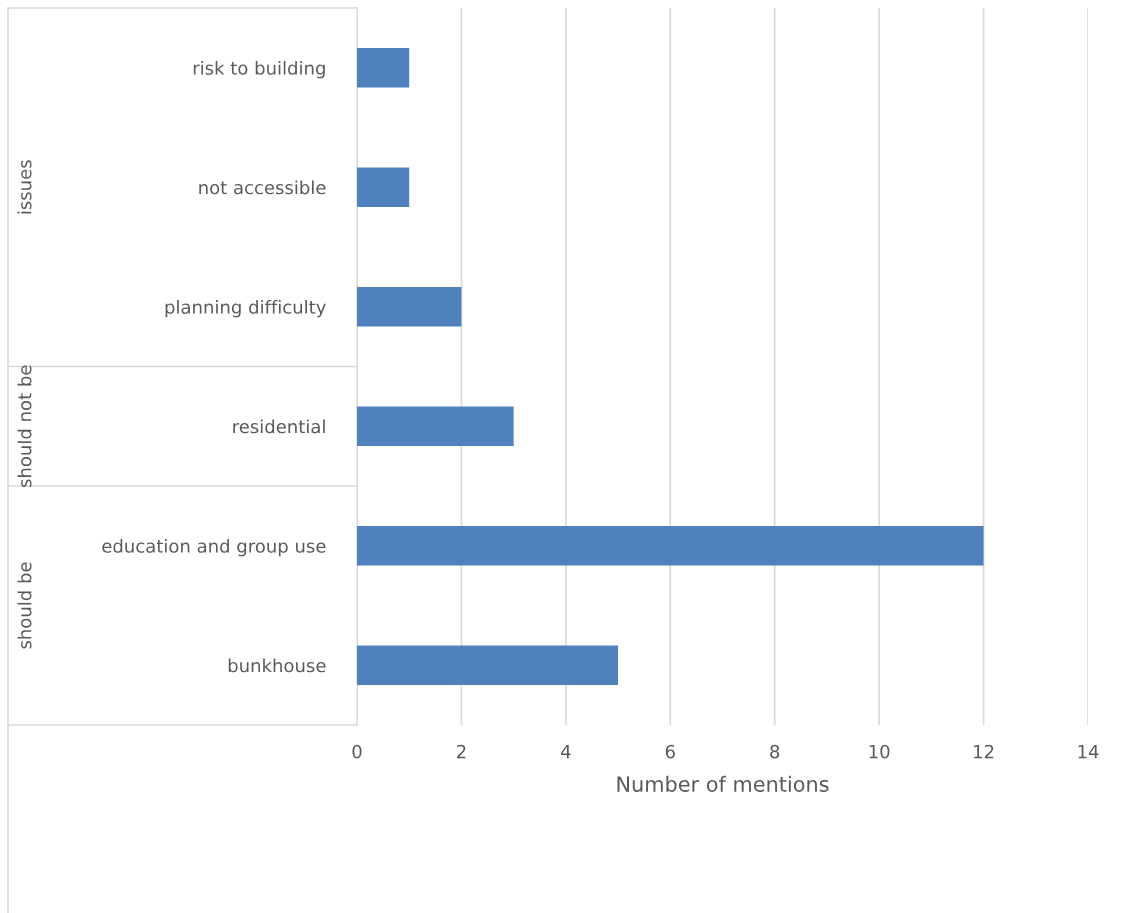 The image size is (1123, 913). What do you see at coordinates (277, 665) in the screenshot?
I see `y-tick-label: bunkhouse` at bounding box center [277, 665].